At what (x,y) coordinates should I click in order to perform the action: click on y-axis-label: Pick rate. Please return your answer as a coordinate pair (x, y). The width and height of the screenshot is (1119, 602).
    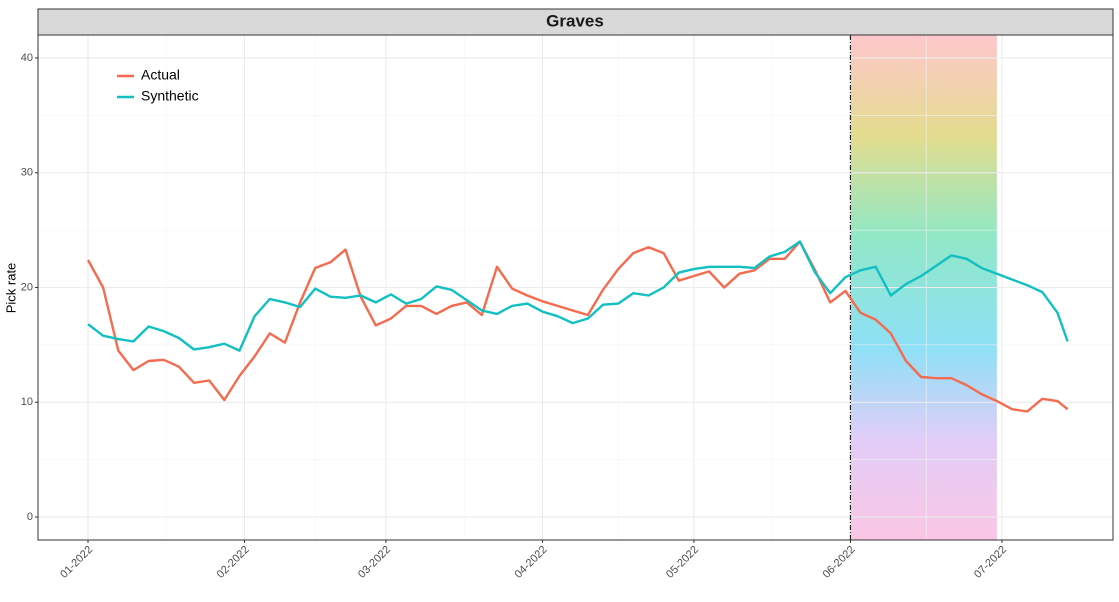
    Looking at the image, I should click on (10, 288).